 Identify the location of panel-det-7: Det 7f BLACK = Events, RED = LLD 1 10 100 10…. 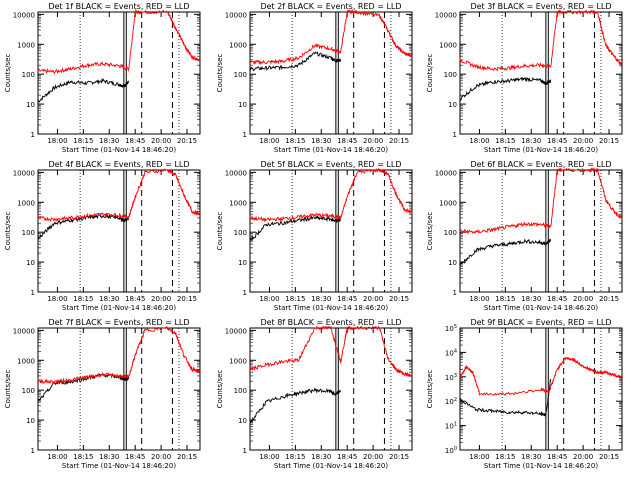
(102, 394).